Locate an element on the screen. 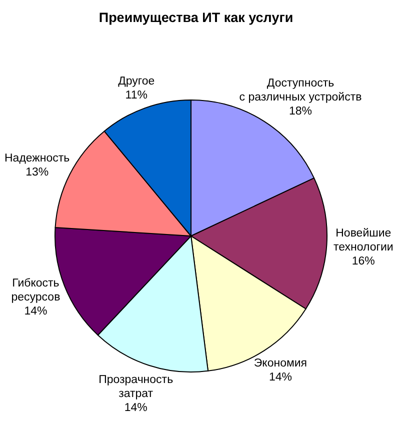 This screenshot has width=400, height=427. slice-label: Другое is located at coordinates (136, 81).